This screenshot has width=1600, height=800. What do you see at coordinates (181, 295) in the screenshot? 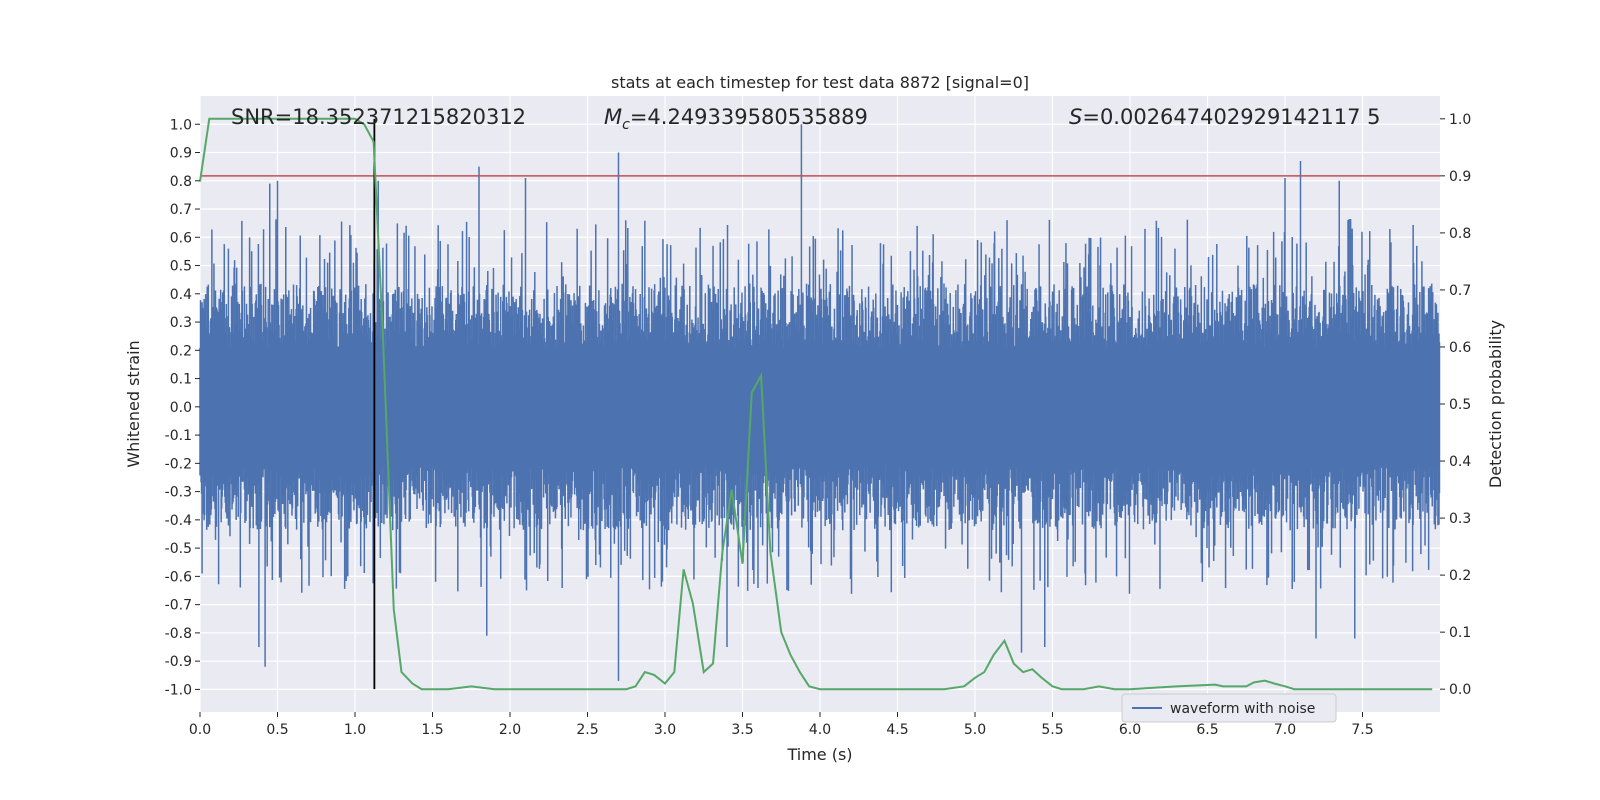
I see `y-left-tick-label: 0.4` at bounding box center [181, 295].